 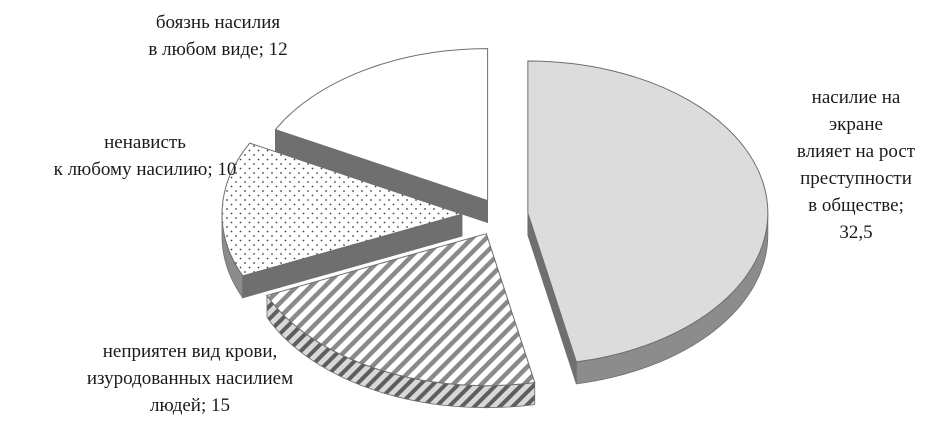 I want to click on slice-label-4: боязнь насилия в любом виде; 12, so click(x=217, y=36).